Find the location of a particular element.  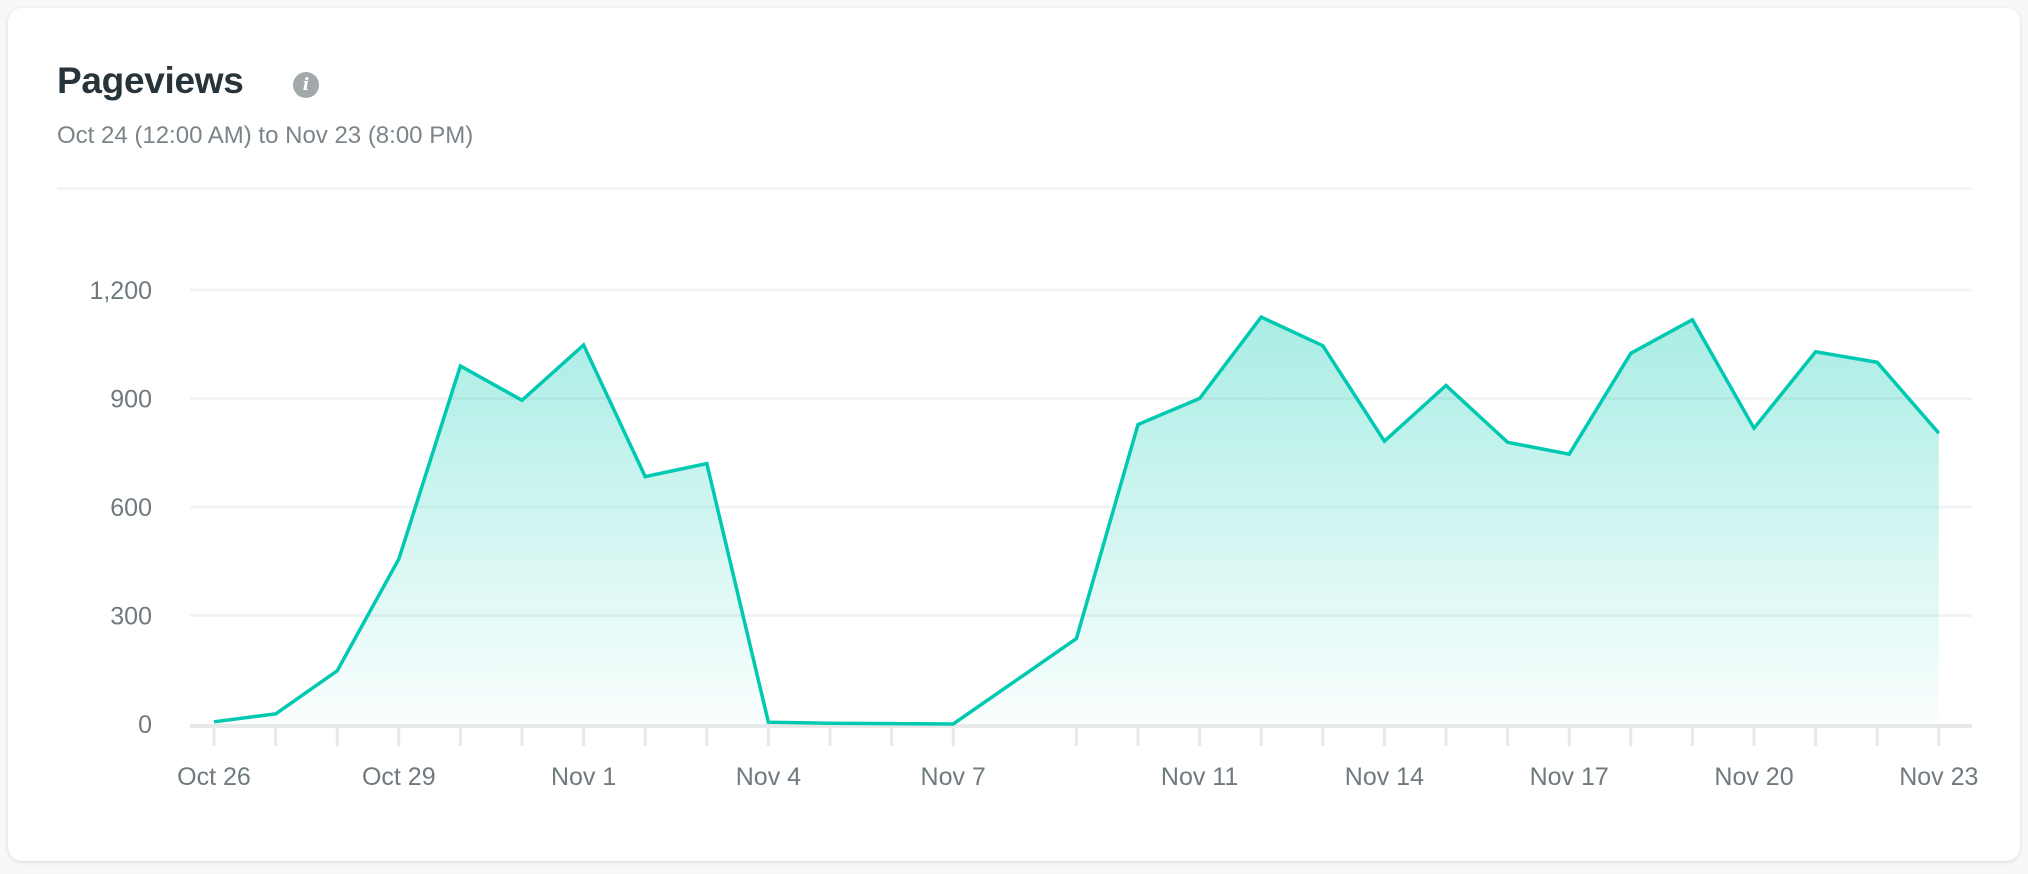

info-icon: i is located at coordinates (306, 85).